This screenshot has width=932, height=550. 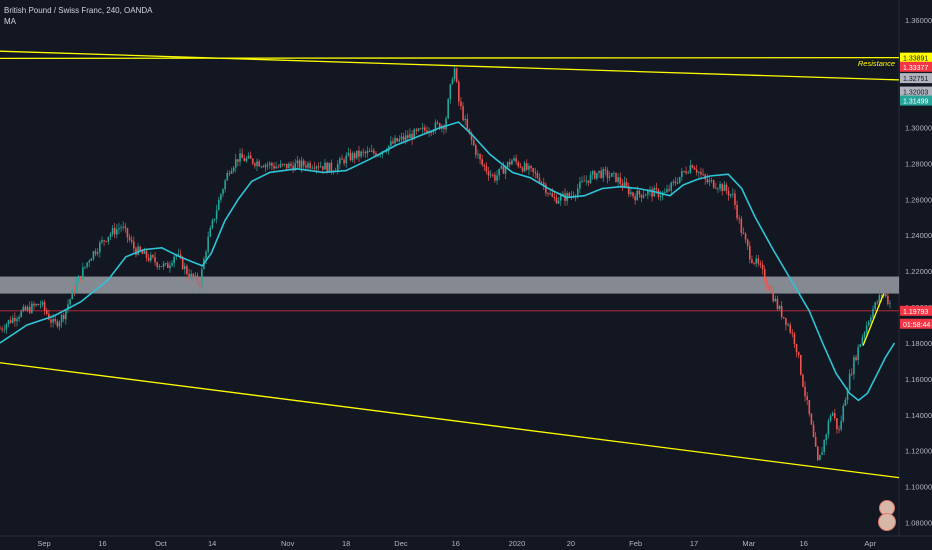 What do you see at coordinates (915, 79) in the screenshot?
I see `price-label-text: 1.32751` at bounding box center [915, 79].